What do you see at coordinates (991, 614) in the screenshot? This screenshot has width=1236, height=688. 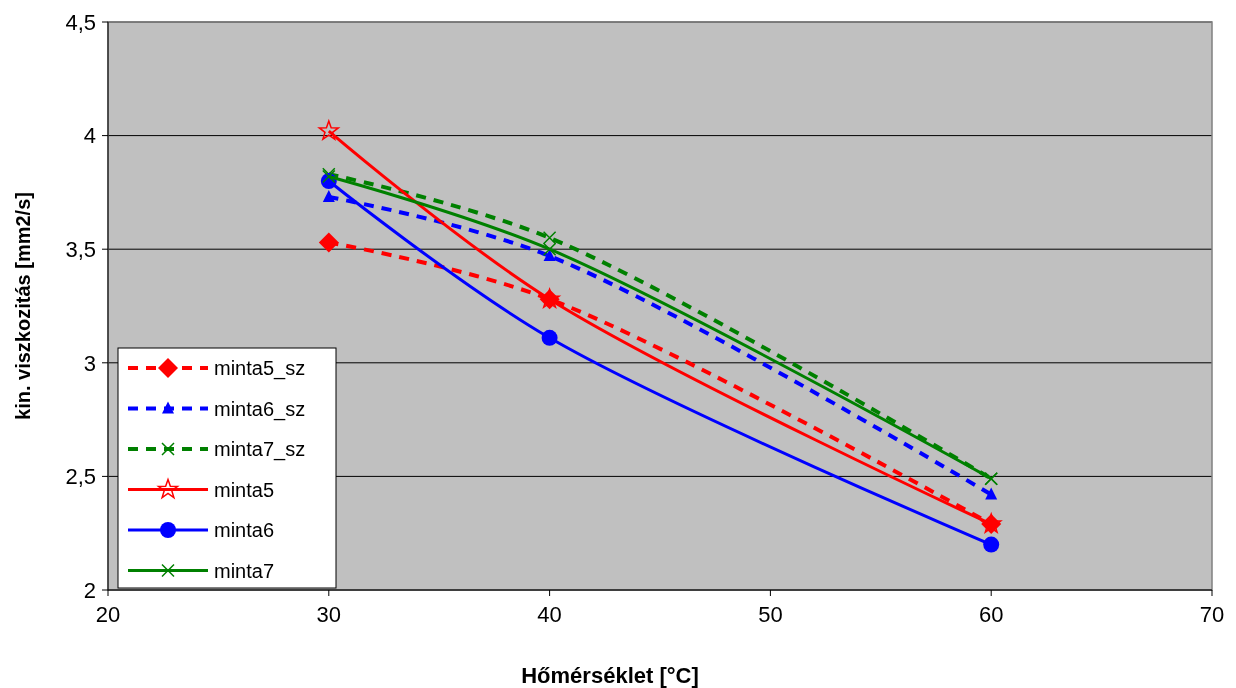 I see `x-tick-label: 60` at bounding box center [991, 614].